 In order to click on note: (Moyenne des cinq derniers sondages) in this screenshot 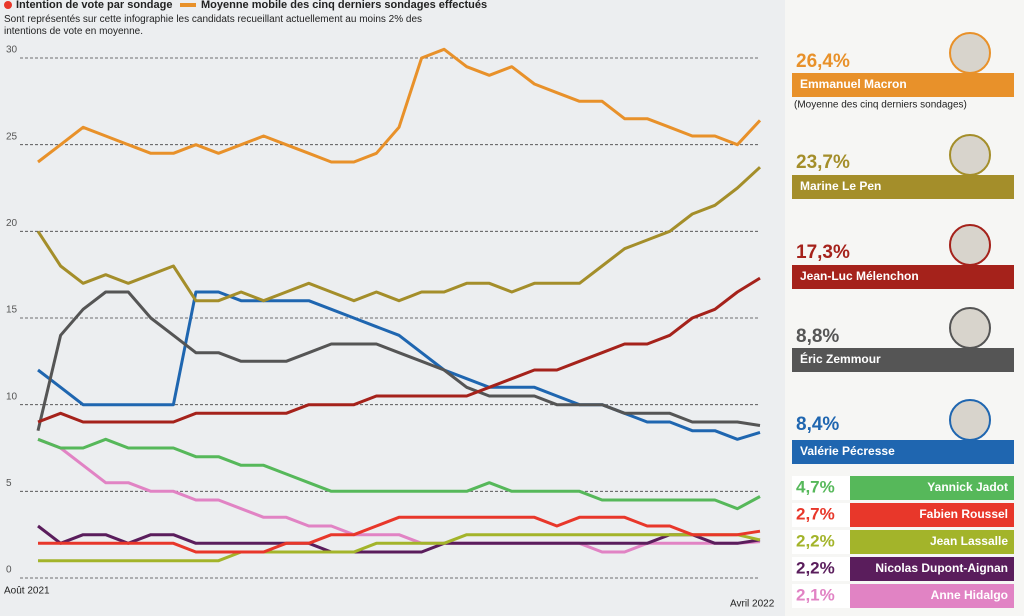, I will do `click(880, 105)`.